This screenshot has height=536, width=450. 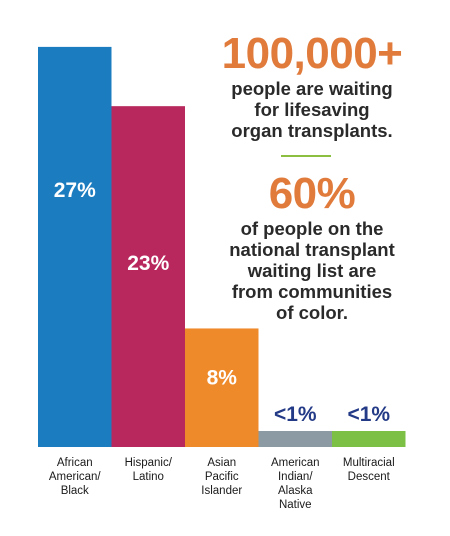 I want to click on category-label-2: Asian Pacific Islander, so click(x=221, y=477).